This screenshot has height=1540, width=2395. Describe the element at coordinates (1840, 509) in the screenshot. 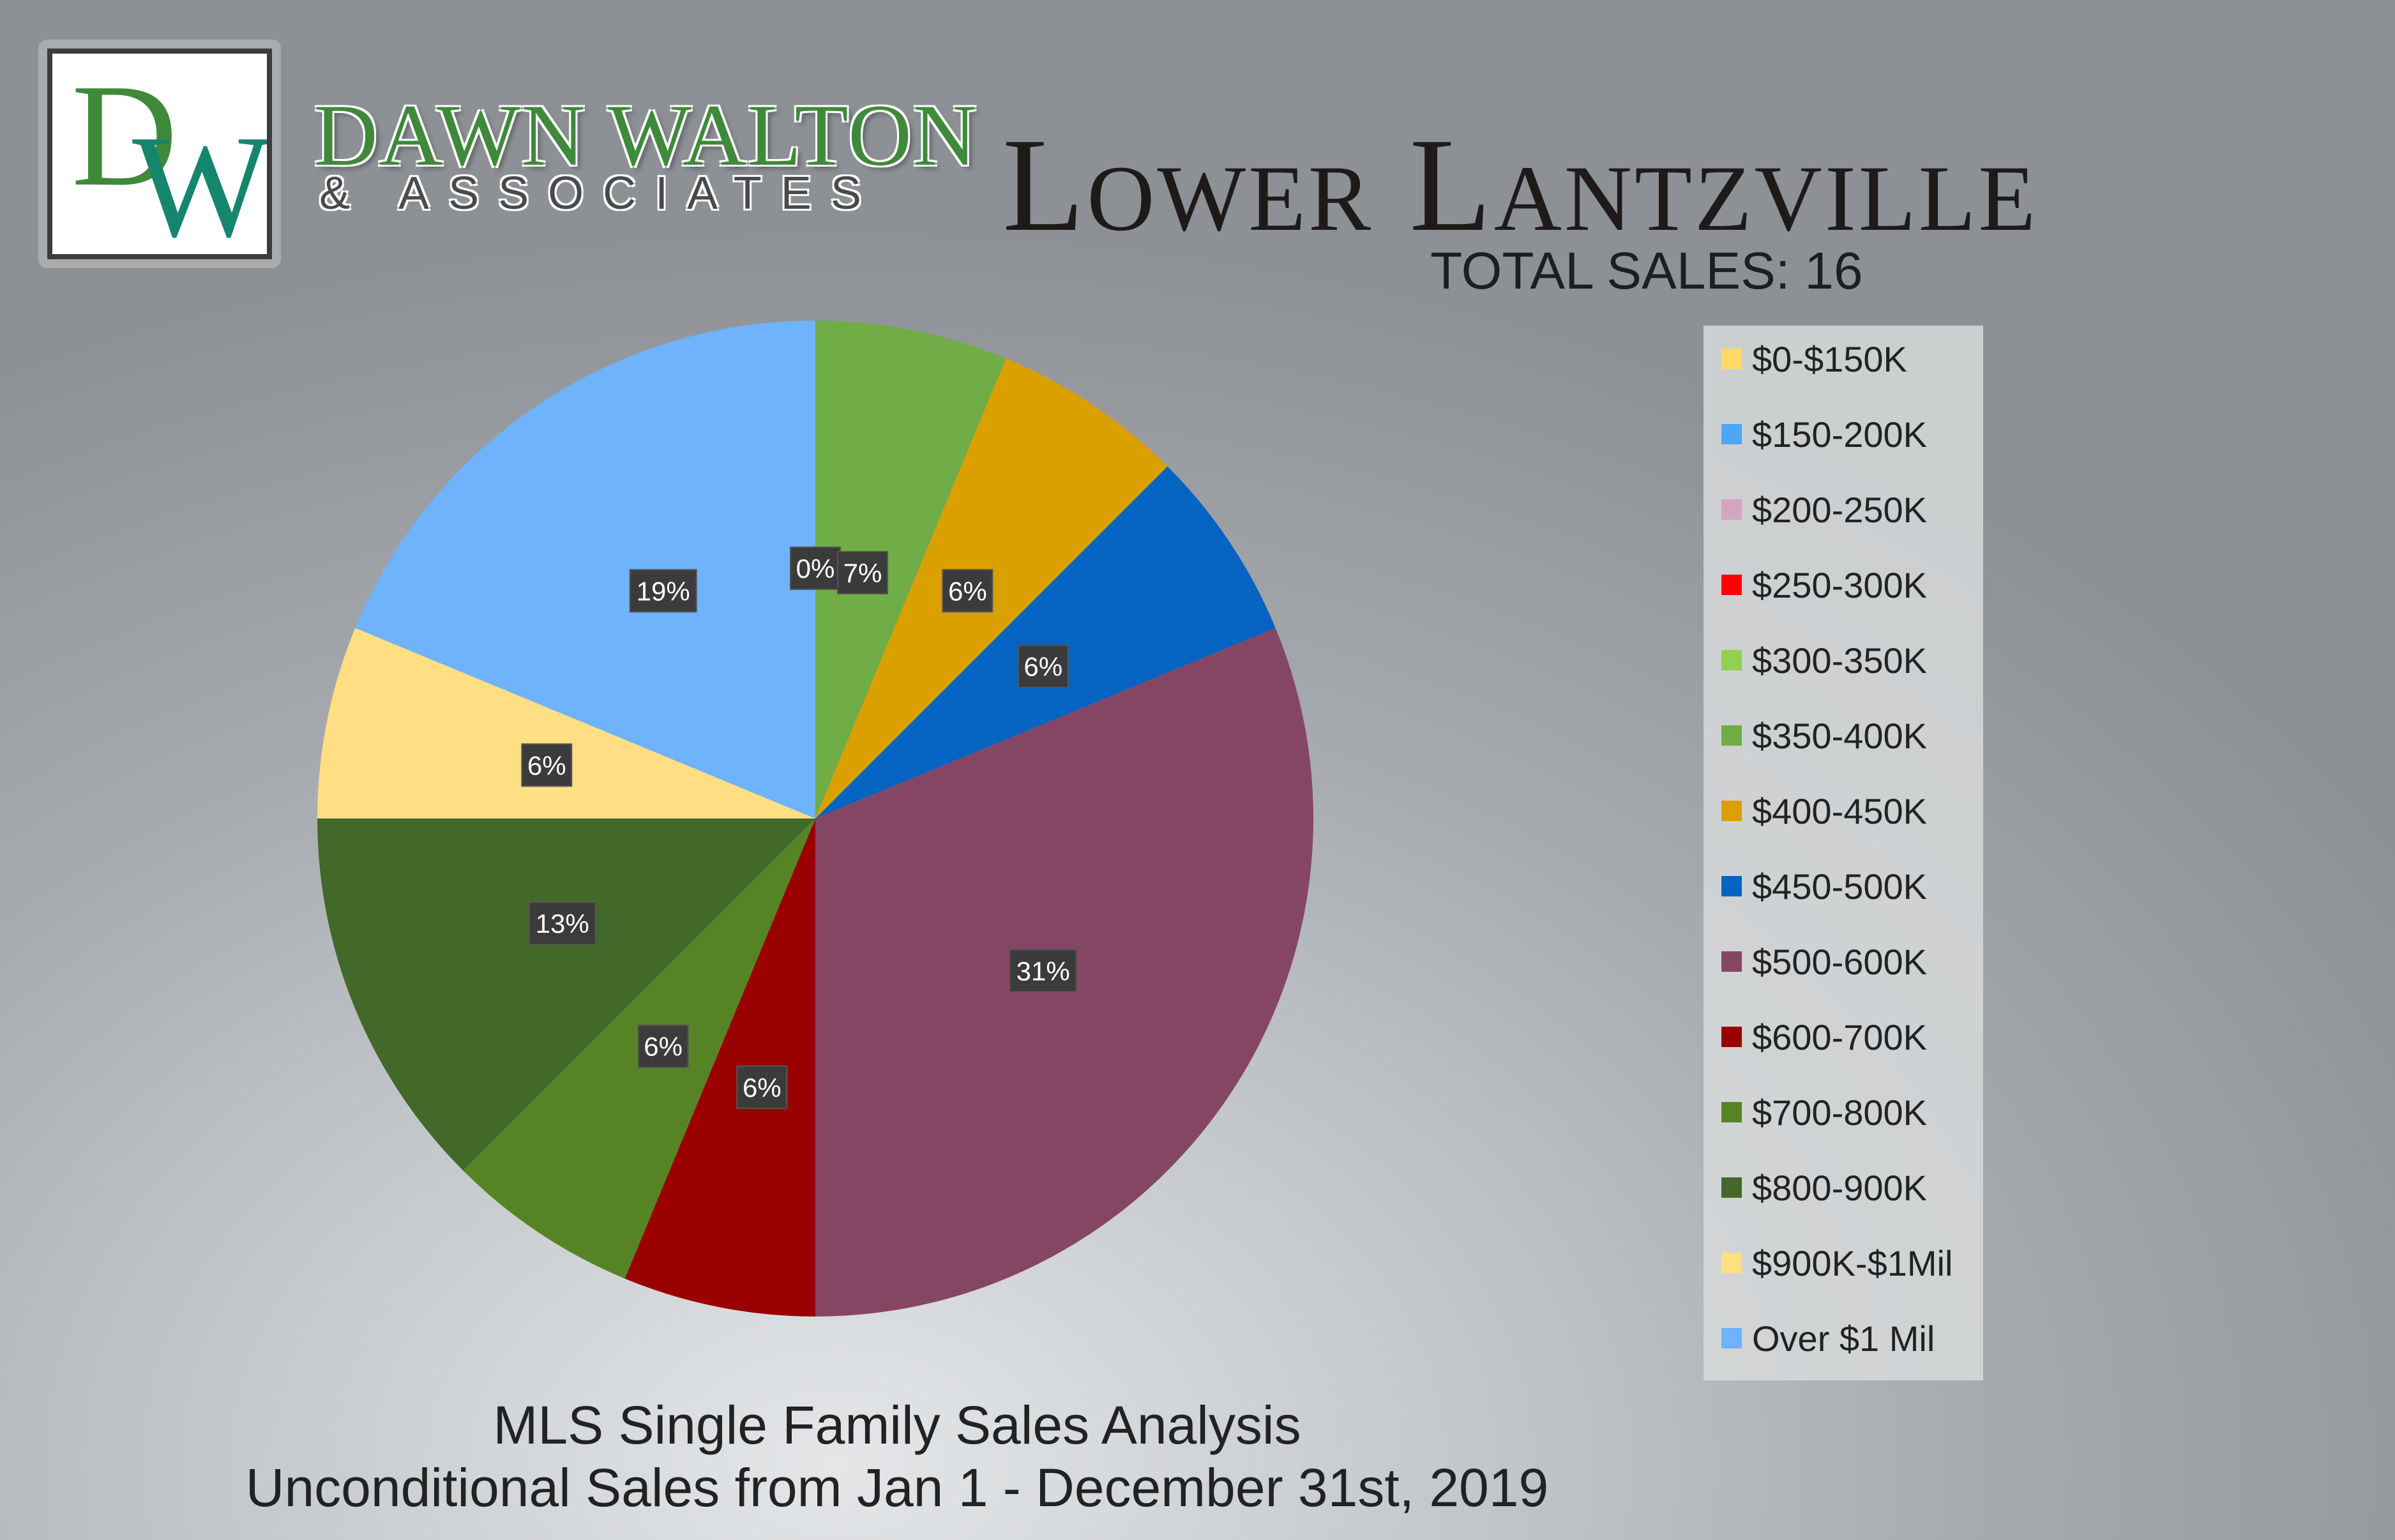

I see `legend-label: $200-250K` at that location.